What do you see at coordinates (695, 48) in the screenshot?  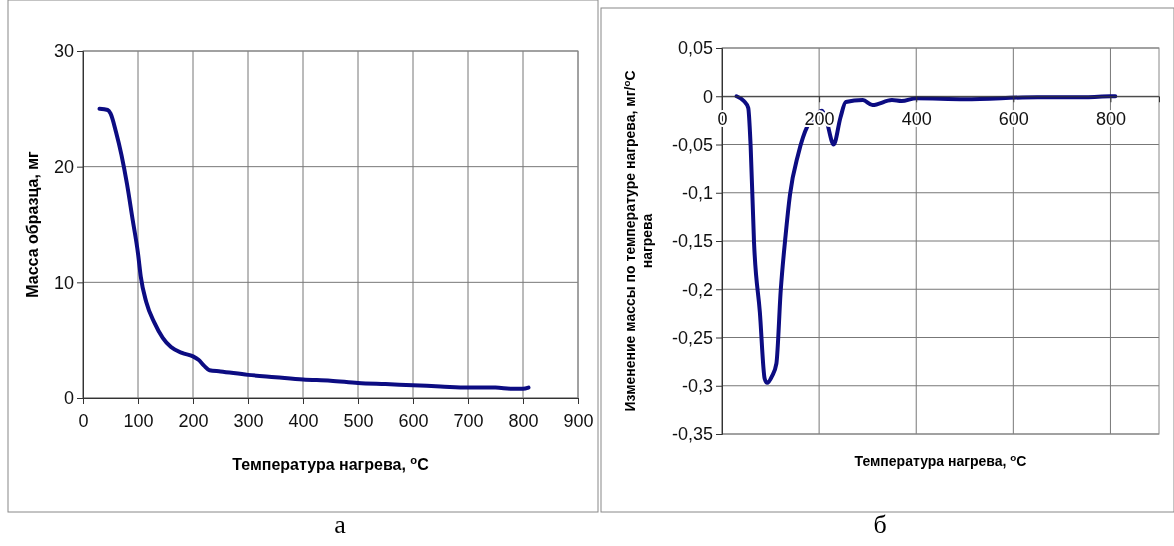 I see `y-tick-label: 0,05` at bounding box center [695, 48].